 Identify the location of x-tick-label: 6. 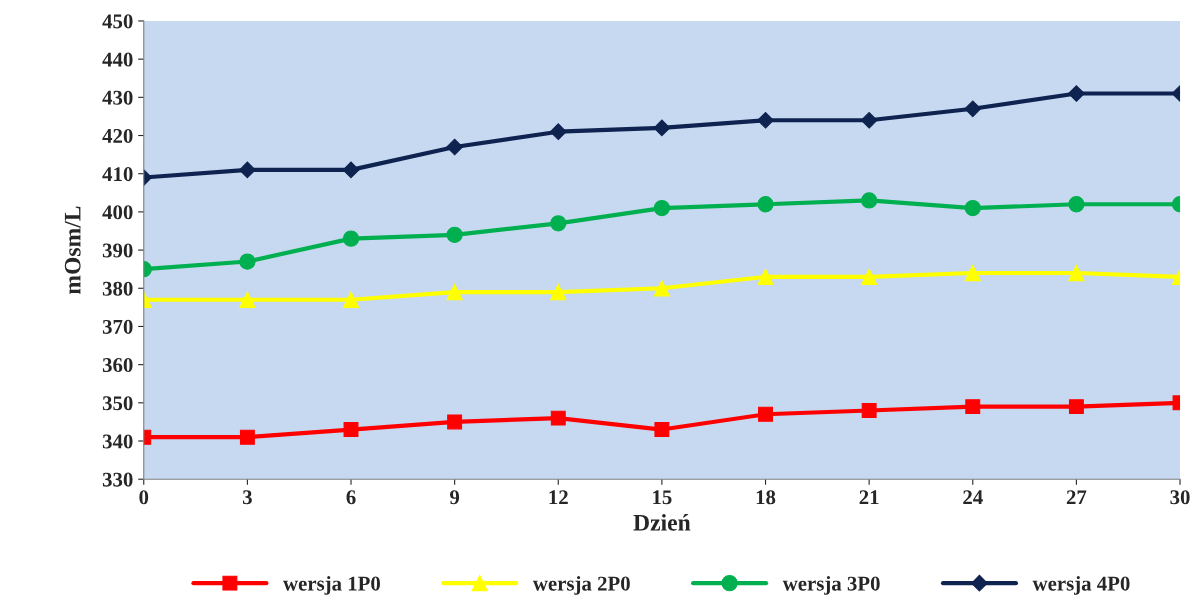
(351, 497).